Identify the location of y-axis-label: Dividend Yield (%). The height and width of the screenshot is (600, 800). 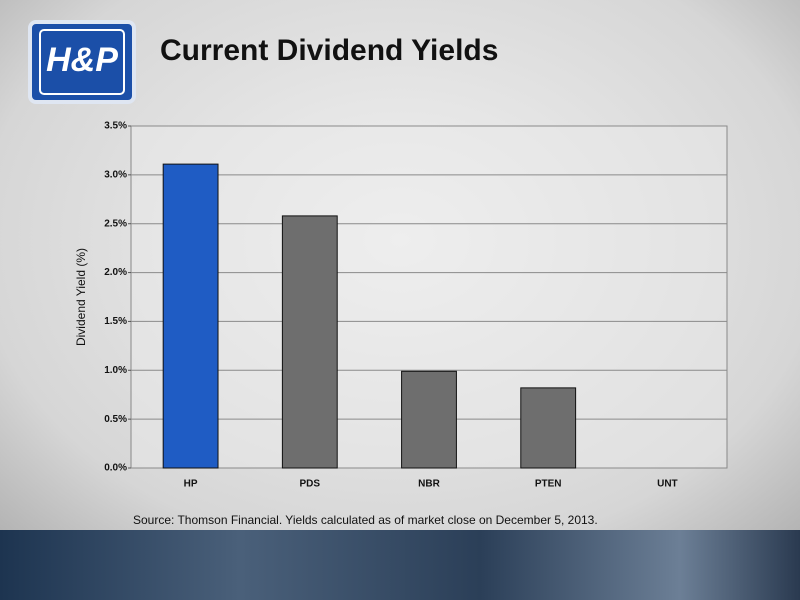
(81, 297).